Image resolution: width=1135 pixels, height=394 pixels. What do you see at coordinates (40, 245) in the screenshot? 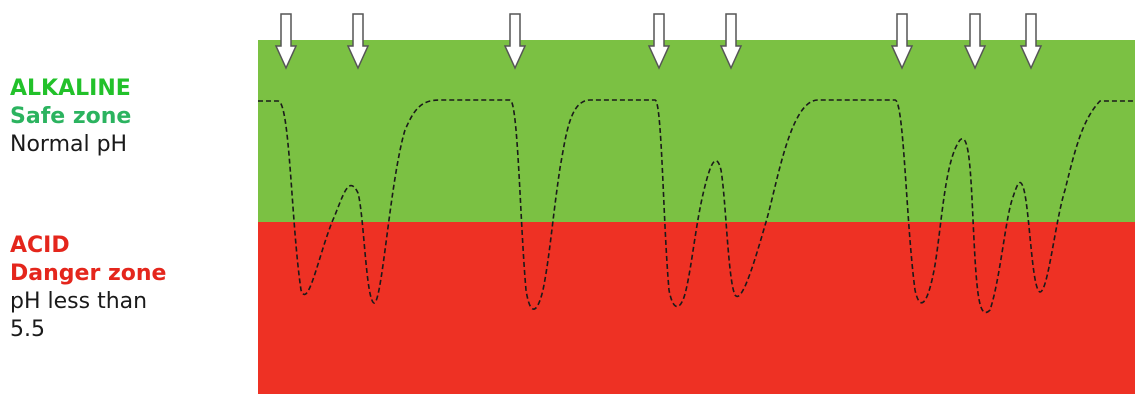
I see `acid-heading: ACID` at bounding box center [40, 245].